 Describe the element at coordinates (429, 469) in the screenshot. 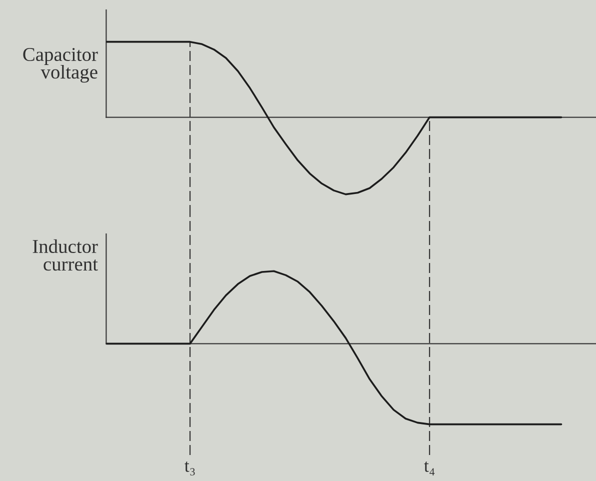

I see `x-tick-label: t₄` at that location.